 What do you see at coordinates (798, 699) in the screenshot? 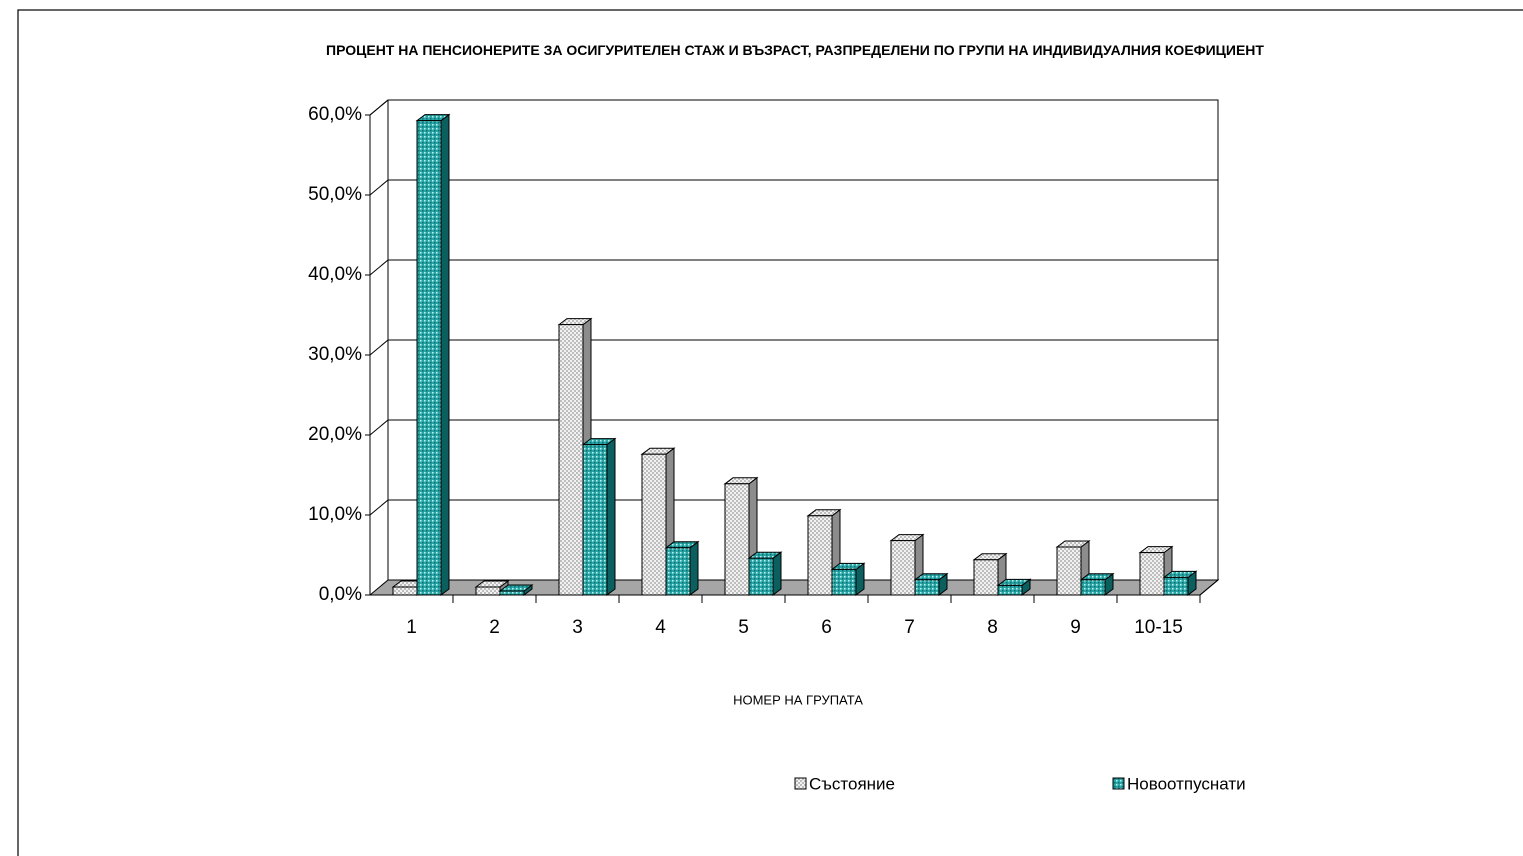
I see `x-axis-title: НОМЕР НА ГРУПАТА` at bounding box center [798, 699].